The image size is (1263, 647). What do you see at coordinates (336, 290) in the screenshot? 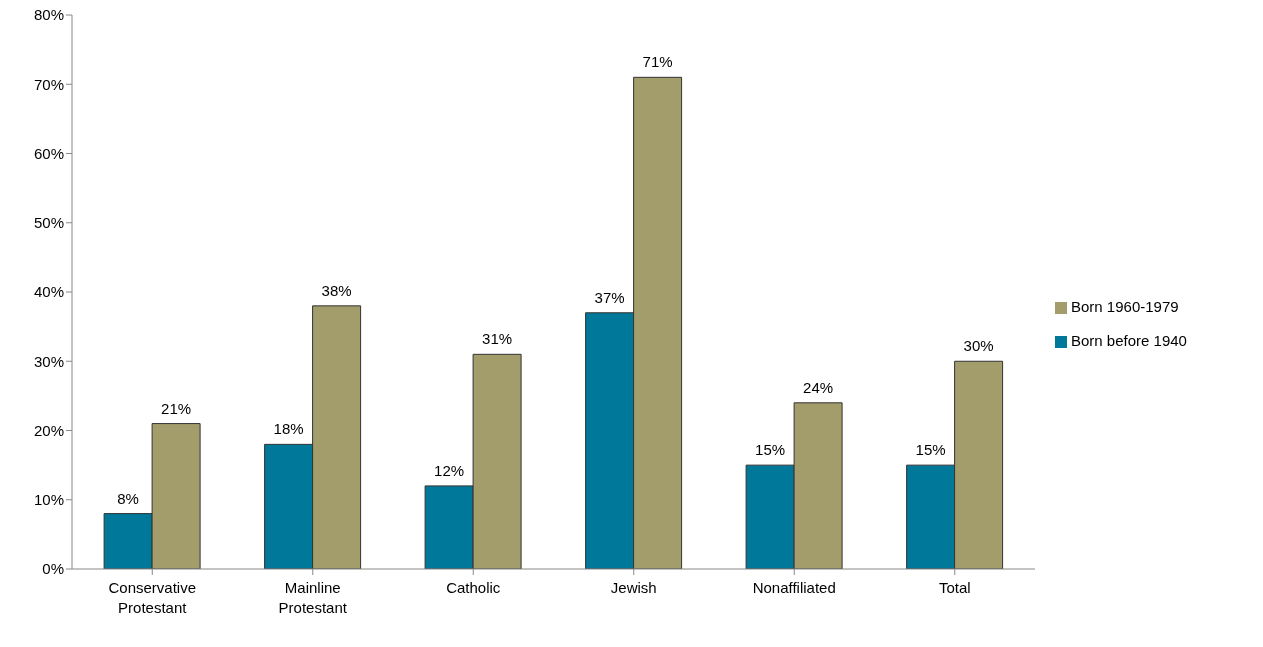
I see `data-label: 38%` at bounding box center [336, 290].